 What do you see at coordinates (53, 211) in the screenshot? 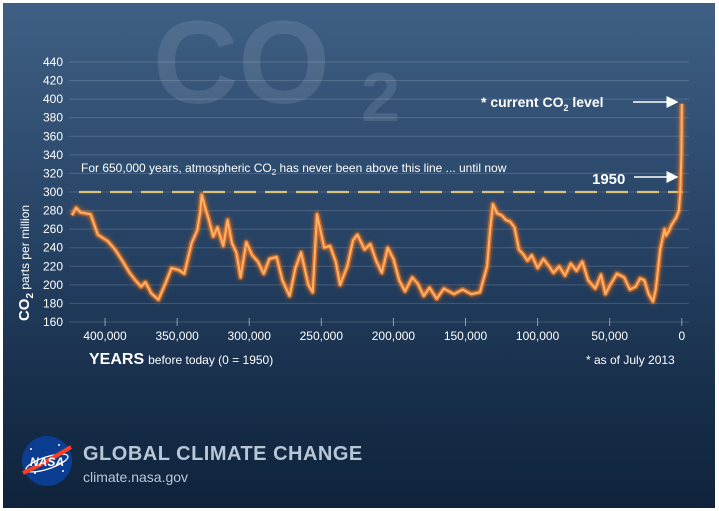
I see `y-tick-label: 280` at bounding box center [53, 211].